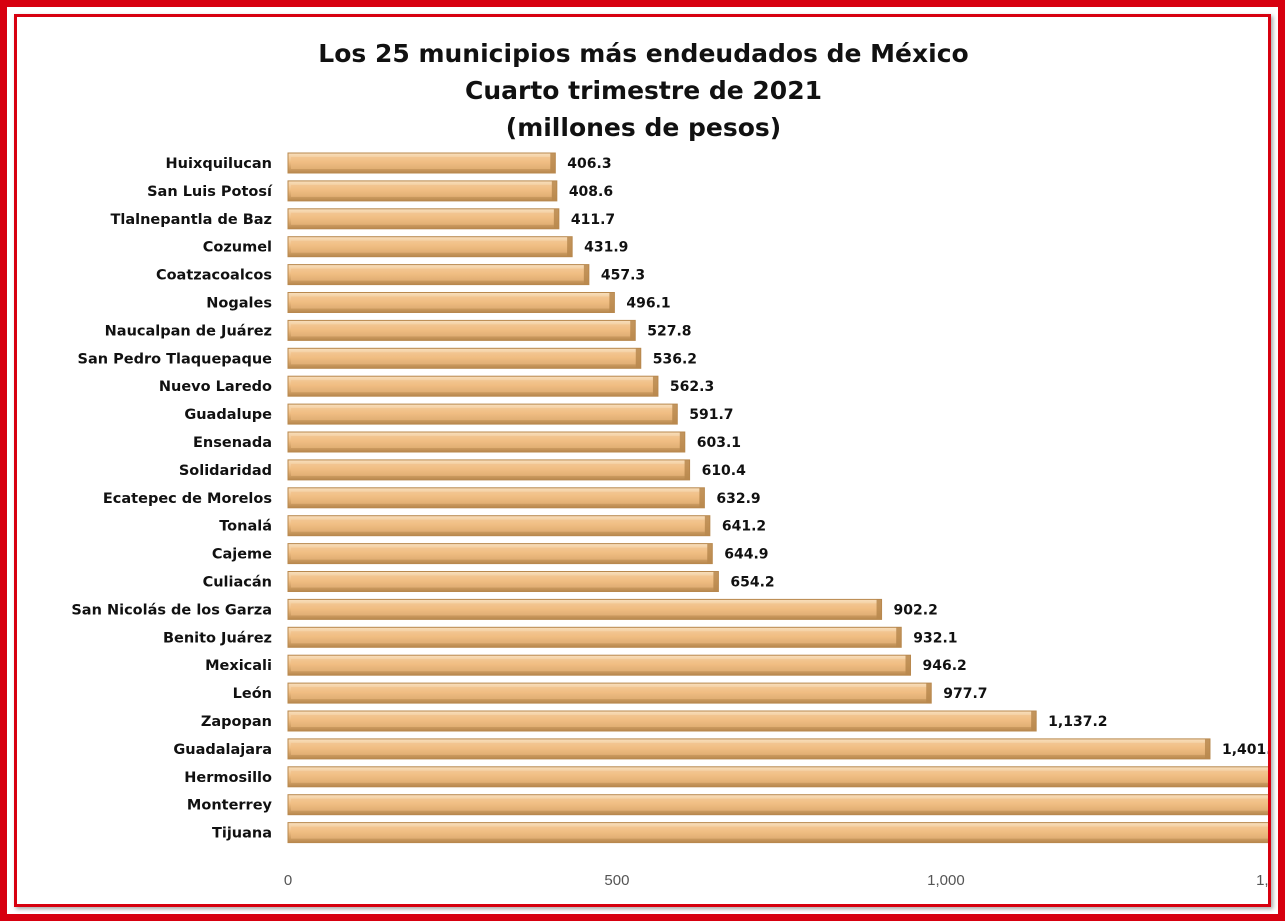  Describe the element at coordinates (746, 555) in the screenshot. I see `value-label: 644.9` at that location.